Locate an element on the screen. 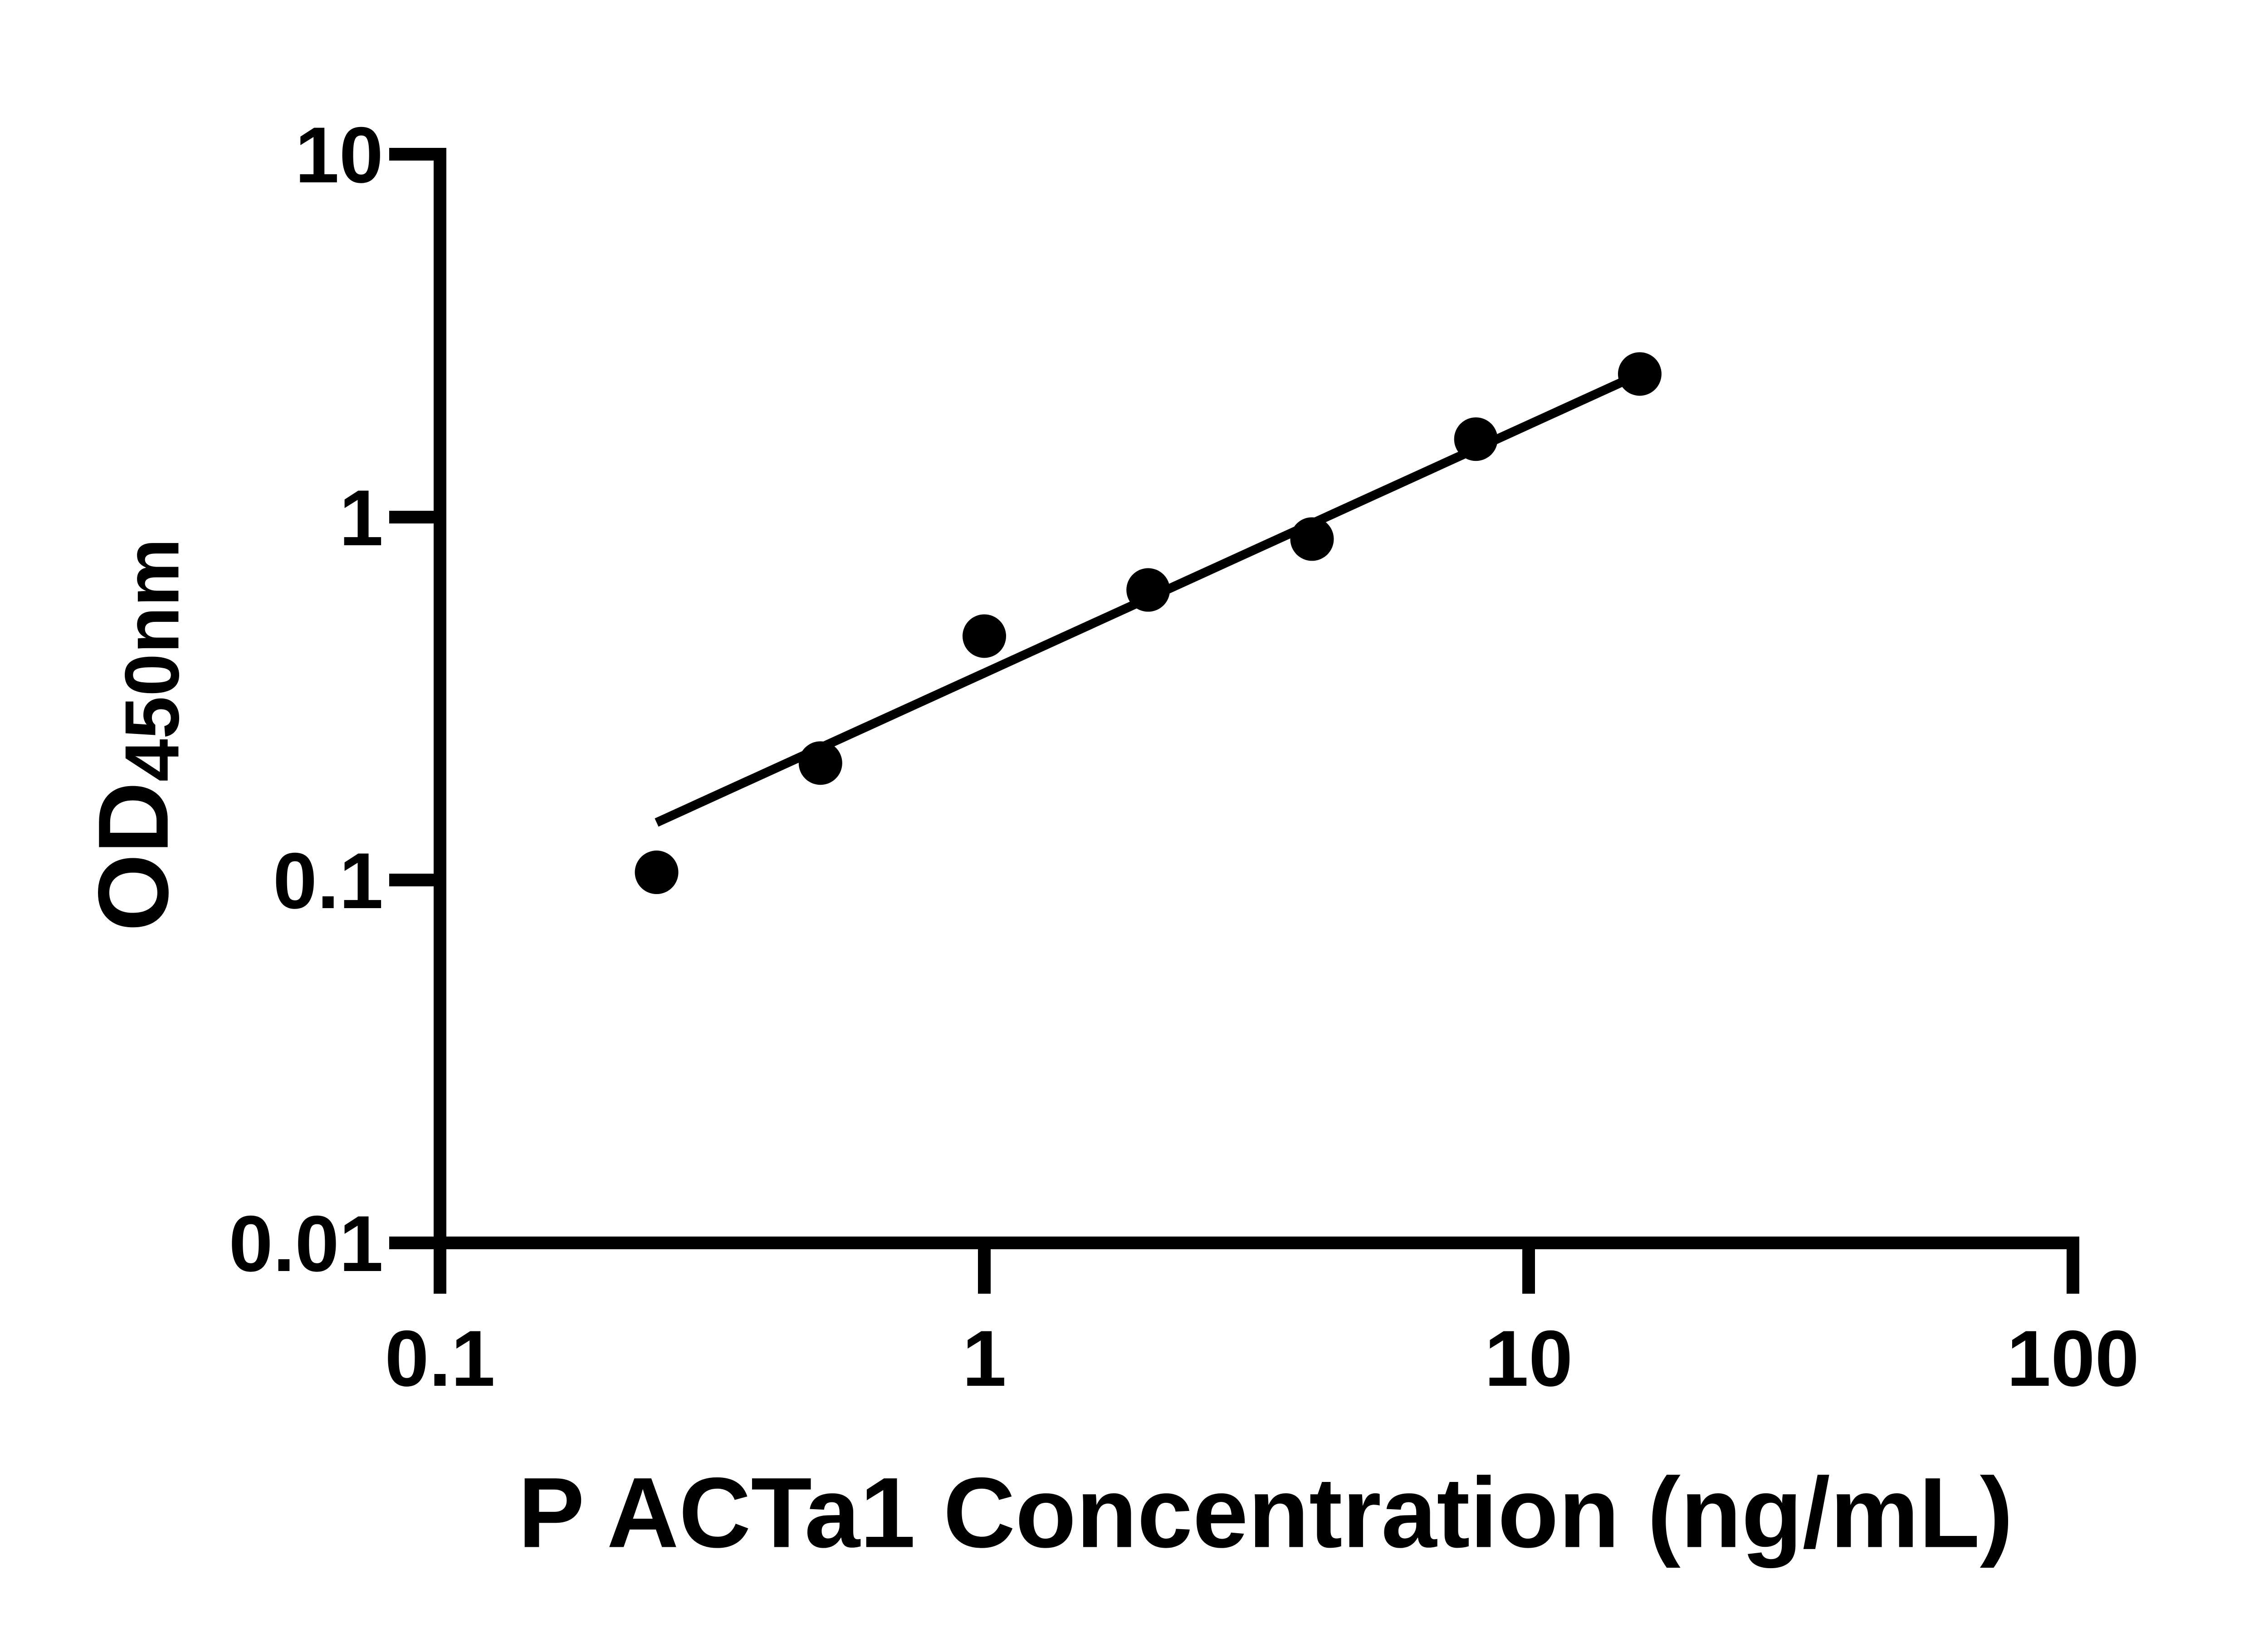  y-axis-title-subscript: 450nm is located at coordinates (152, 660).